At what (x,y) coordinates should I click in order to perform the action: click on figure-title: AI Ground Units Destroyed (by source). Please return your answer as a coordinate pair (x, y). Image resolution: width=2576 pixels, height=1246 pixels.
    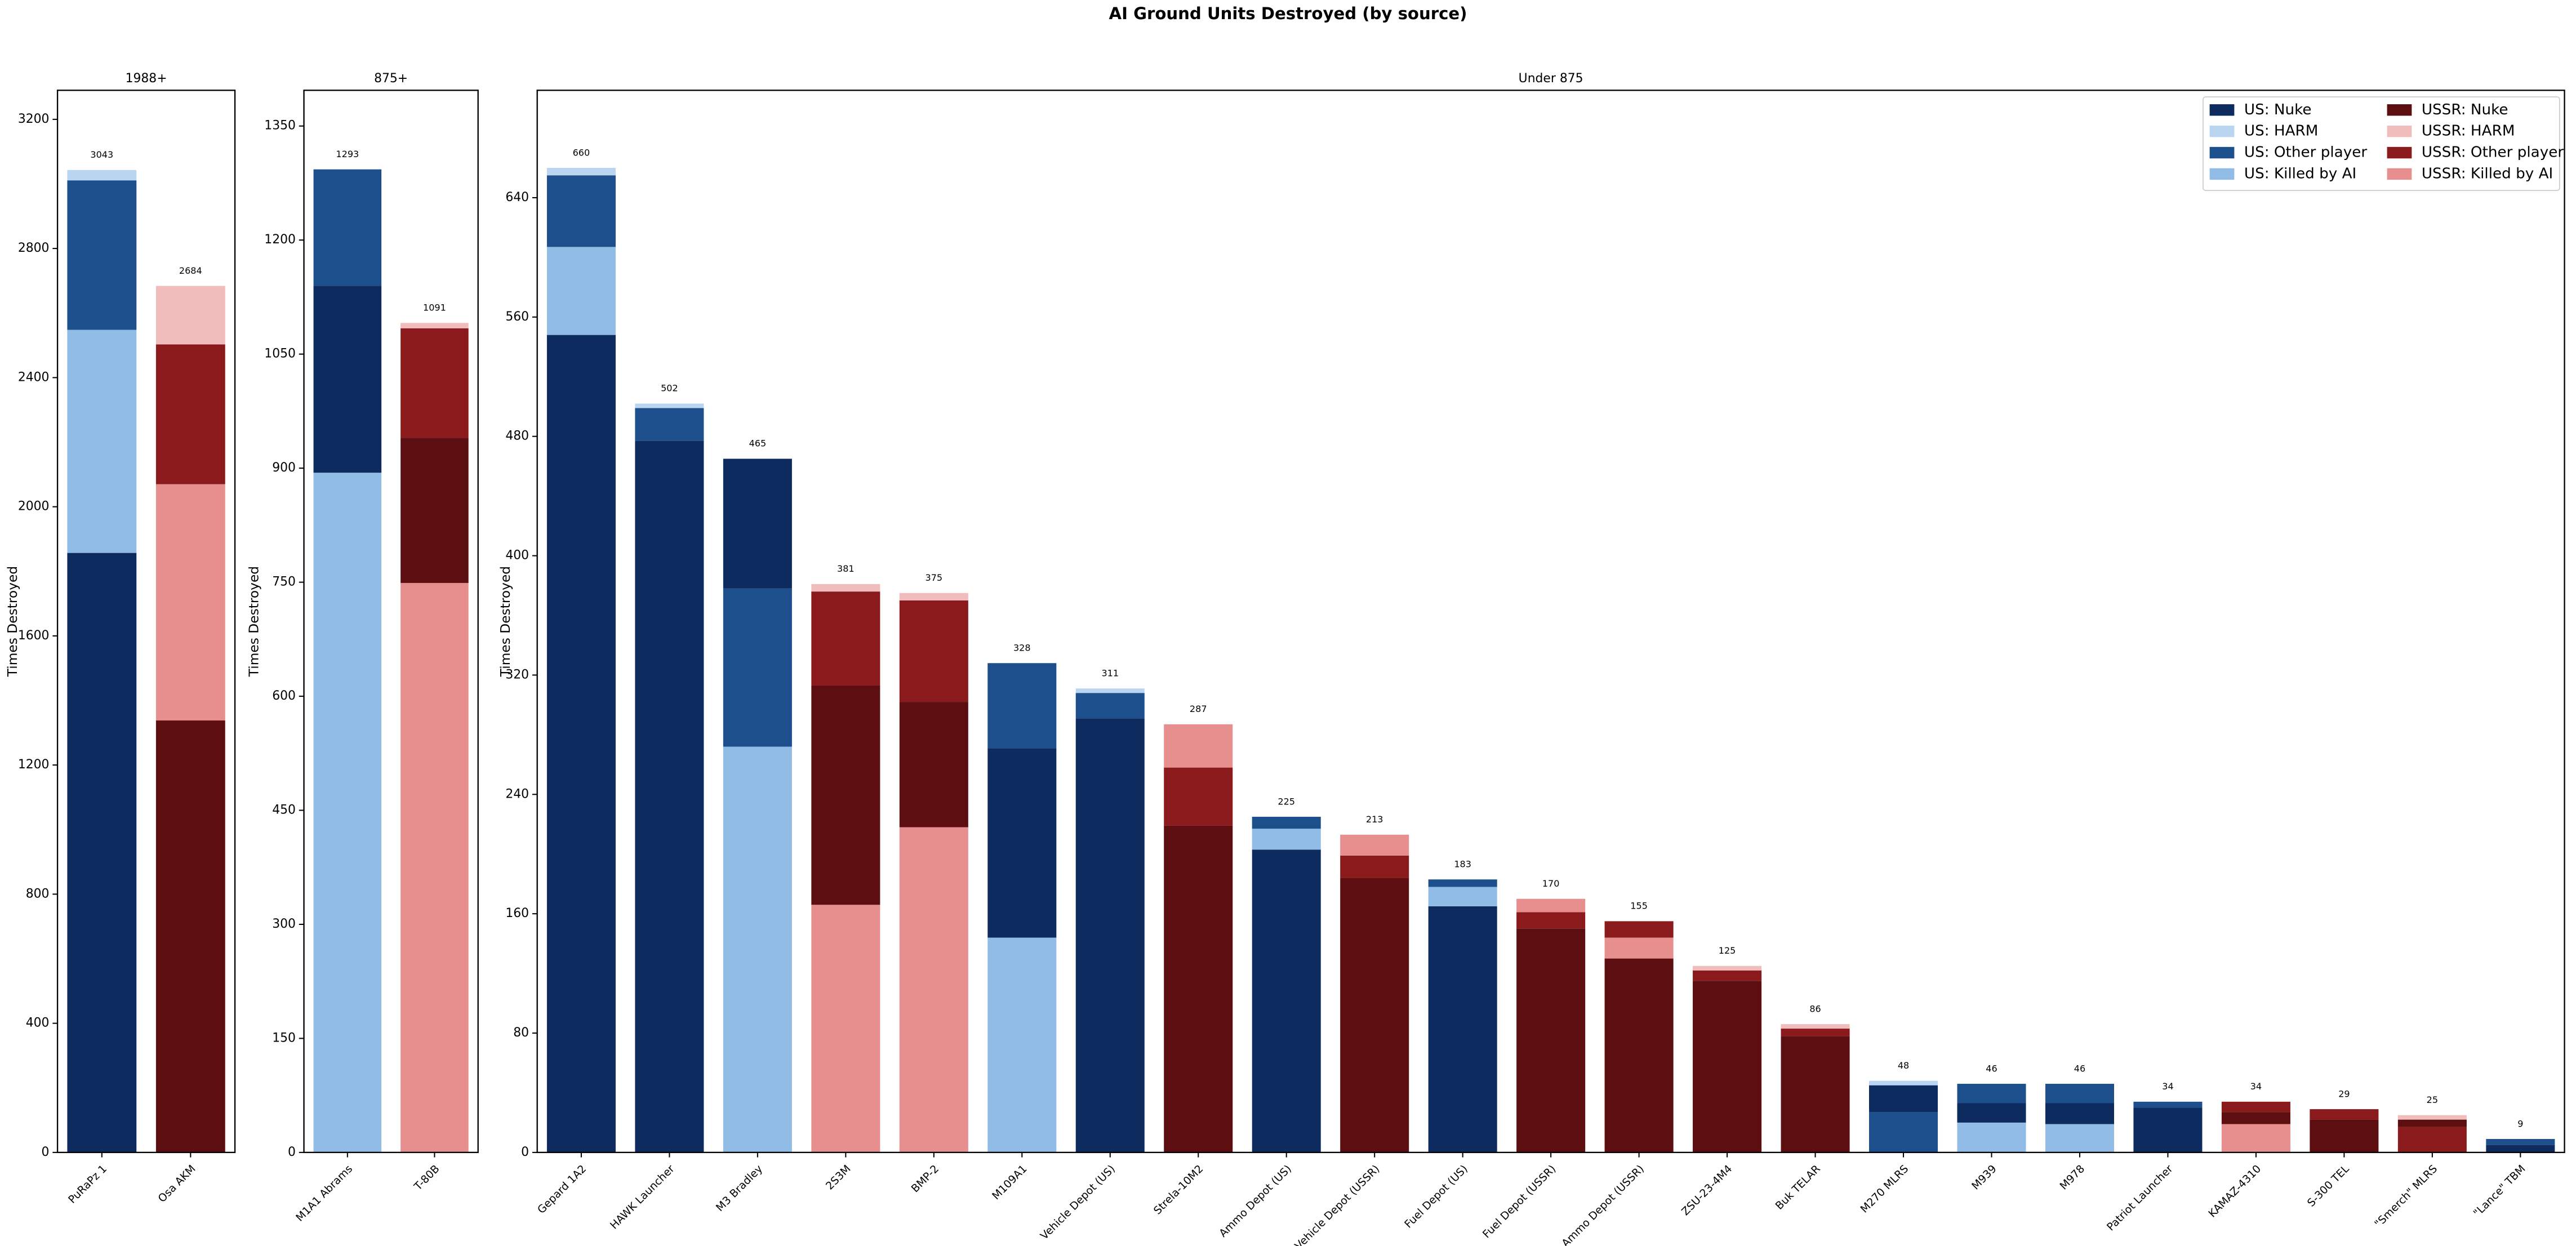
    Looking at the image, I should click on (1288, 13).